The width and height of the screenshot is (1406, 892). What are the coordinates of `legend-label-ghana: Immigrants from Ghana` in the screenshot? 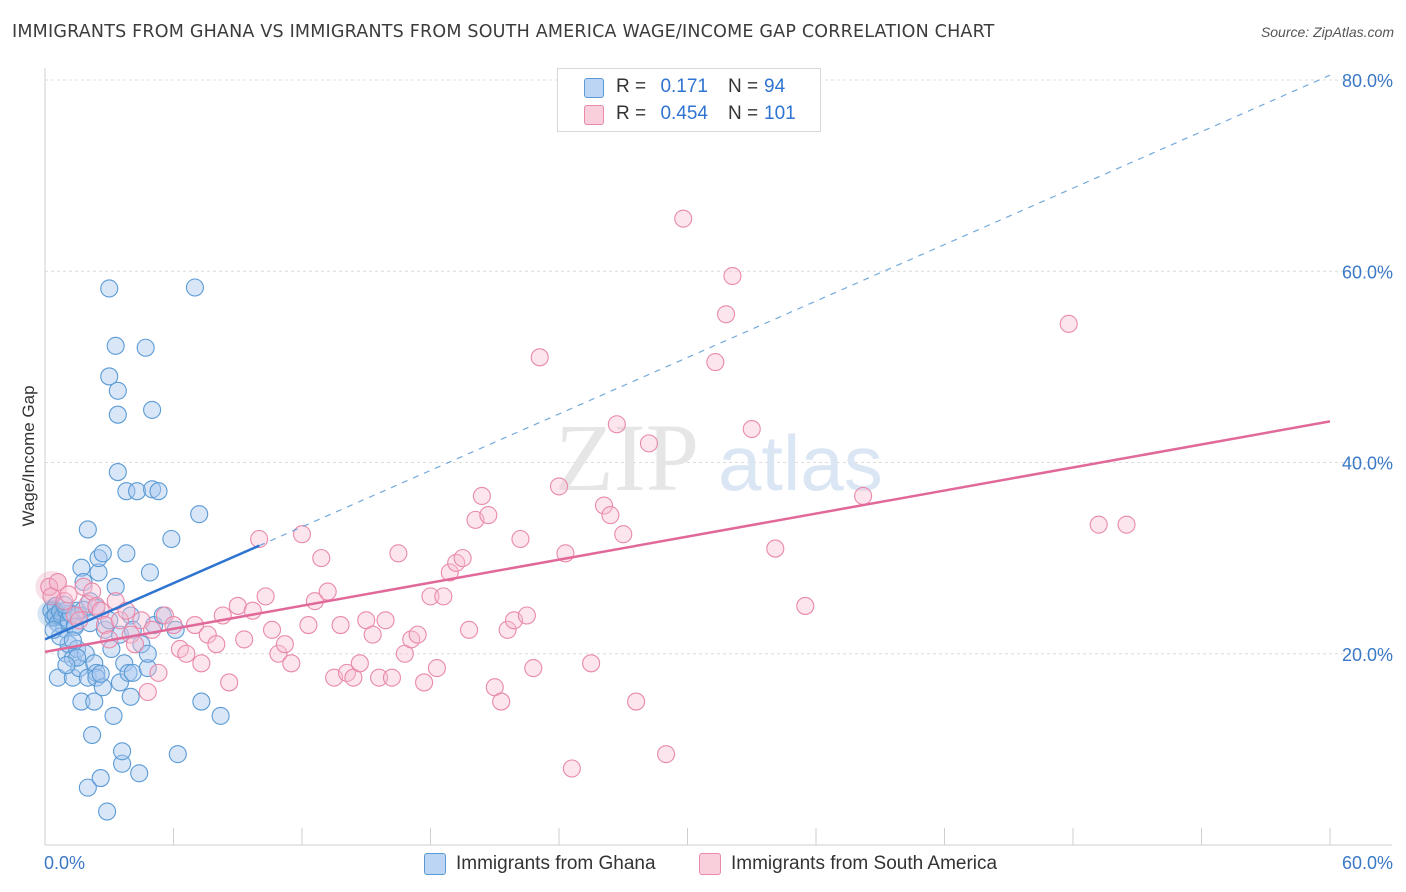 It's located at (556, 863).